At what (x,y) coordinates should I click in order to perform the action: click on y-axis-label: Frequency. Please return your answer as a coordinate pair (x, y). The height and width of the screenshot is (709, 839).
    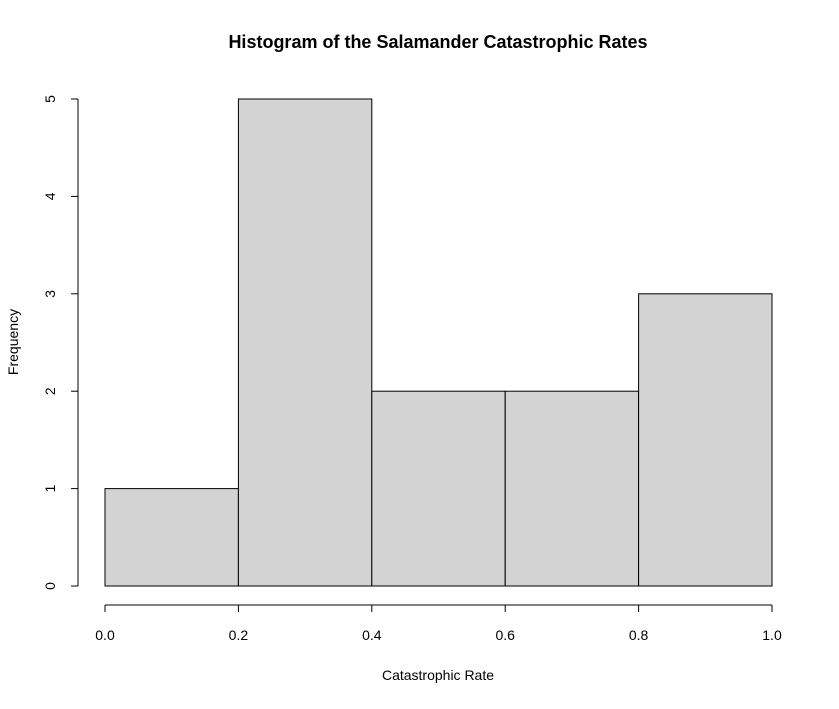
    Looking at the image, I should click on (13, 342).